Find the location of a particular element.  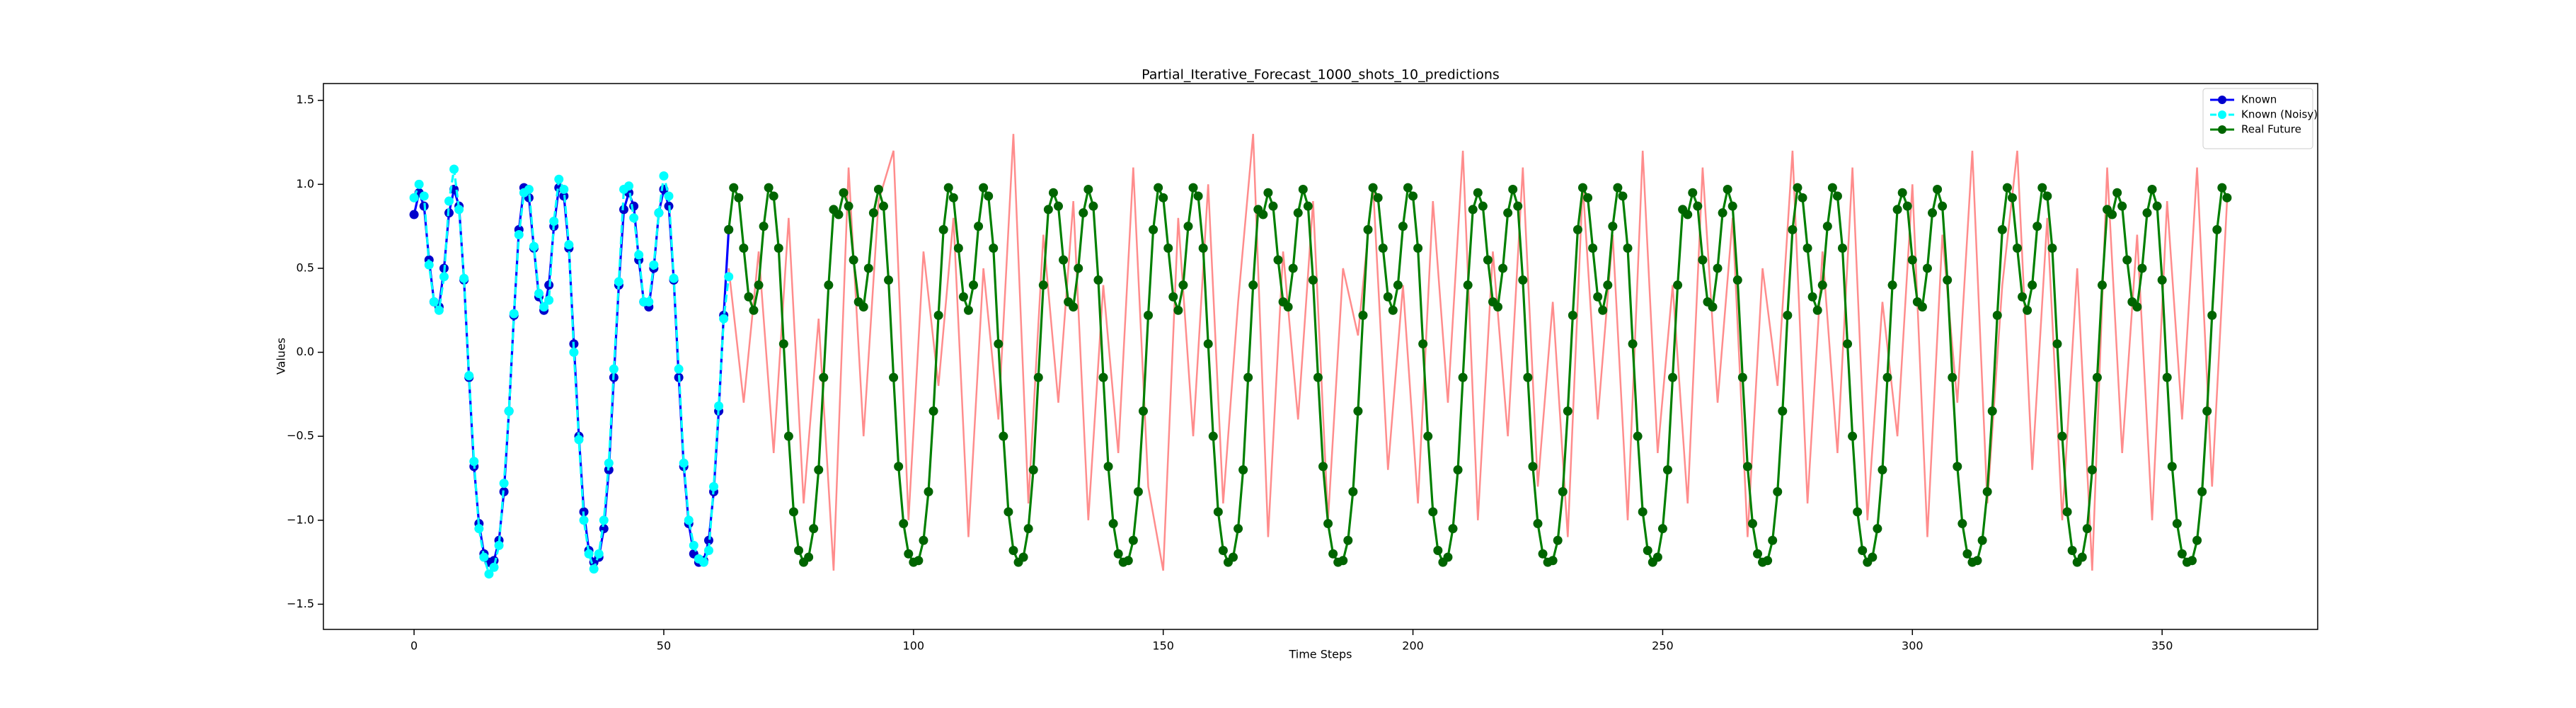

x-tick-label: 0 is located at coordinates (414, 646).